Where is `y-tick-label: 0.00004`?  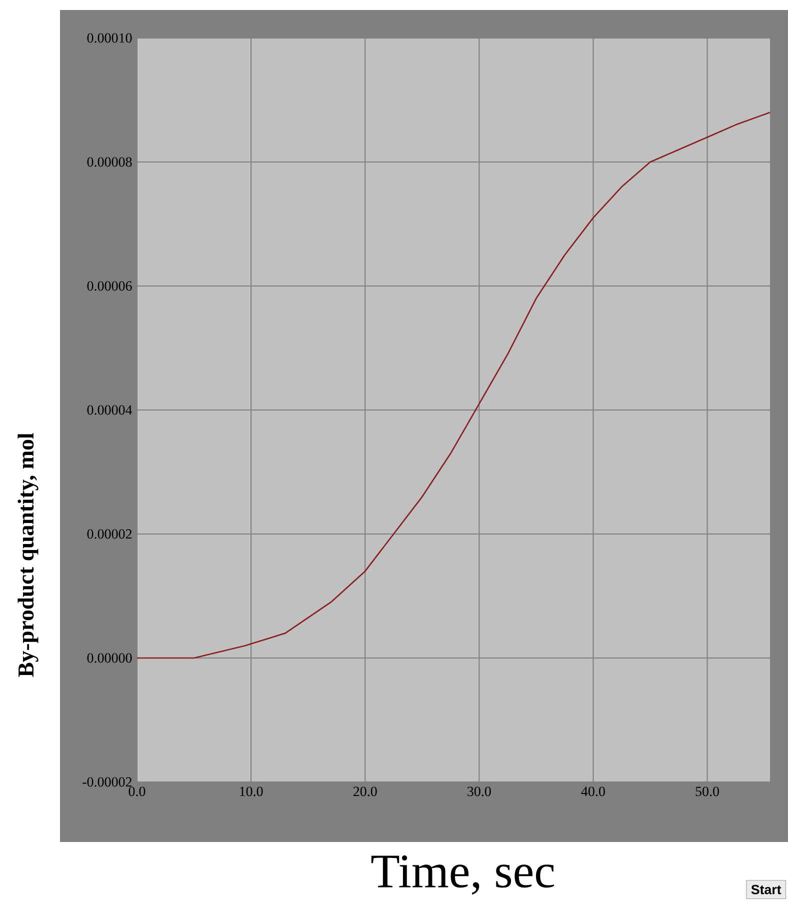 y-tick-label: 0.00004 is located at coordinates (109, 410).